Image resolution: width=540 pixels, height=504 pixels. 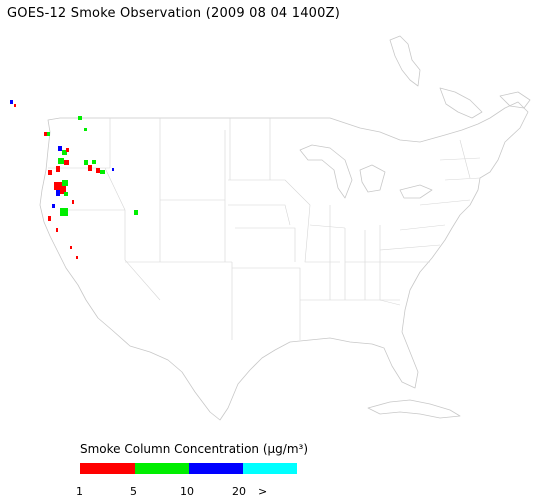 What do you see at coordinates (133, 491) in the screenshot?
I see `legend-tick-5: 5` at bounding box center [133, 491].